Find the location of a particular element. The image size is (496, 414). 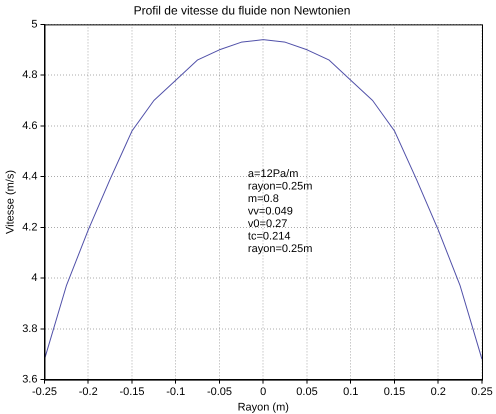

annotation: a=12Pa/m is located at coordinates (273, 174).